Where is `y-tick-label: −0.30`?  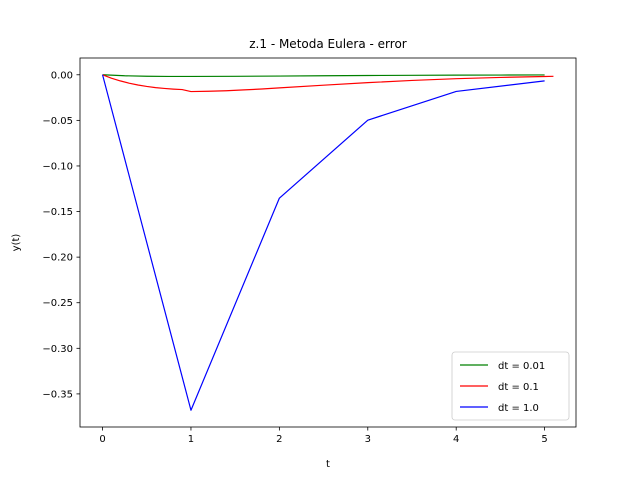 y-tick-label: −0.30 is located at coordinates (57, 349).